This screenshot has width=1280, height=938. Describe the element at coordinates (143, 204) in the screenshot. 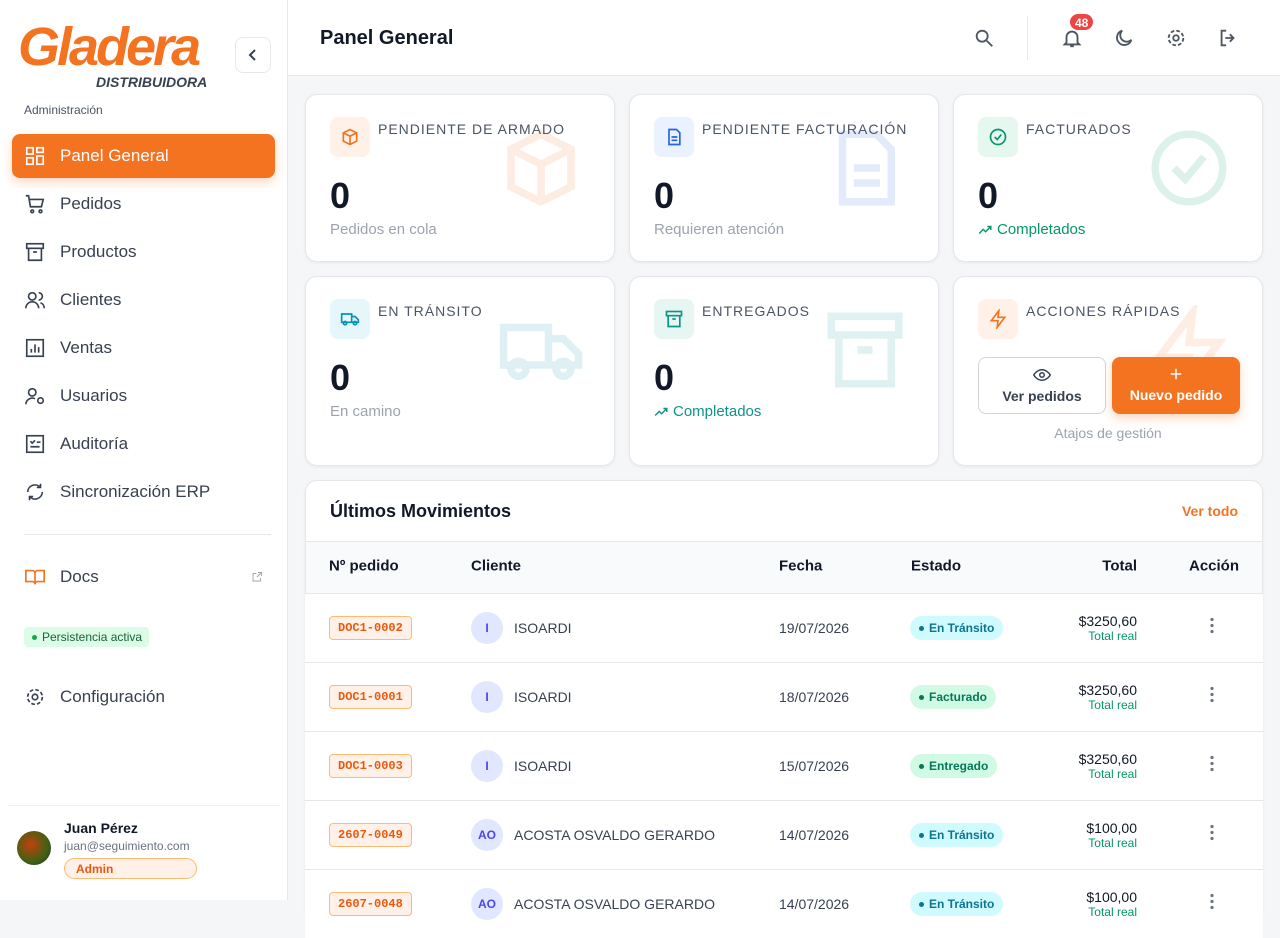

I see `nav-item: Pedidos` at that location.